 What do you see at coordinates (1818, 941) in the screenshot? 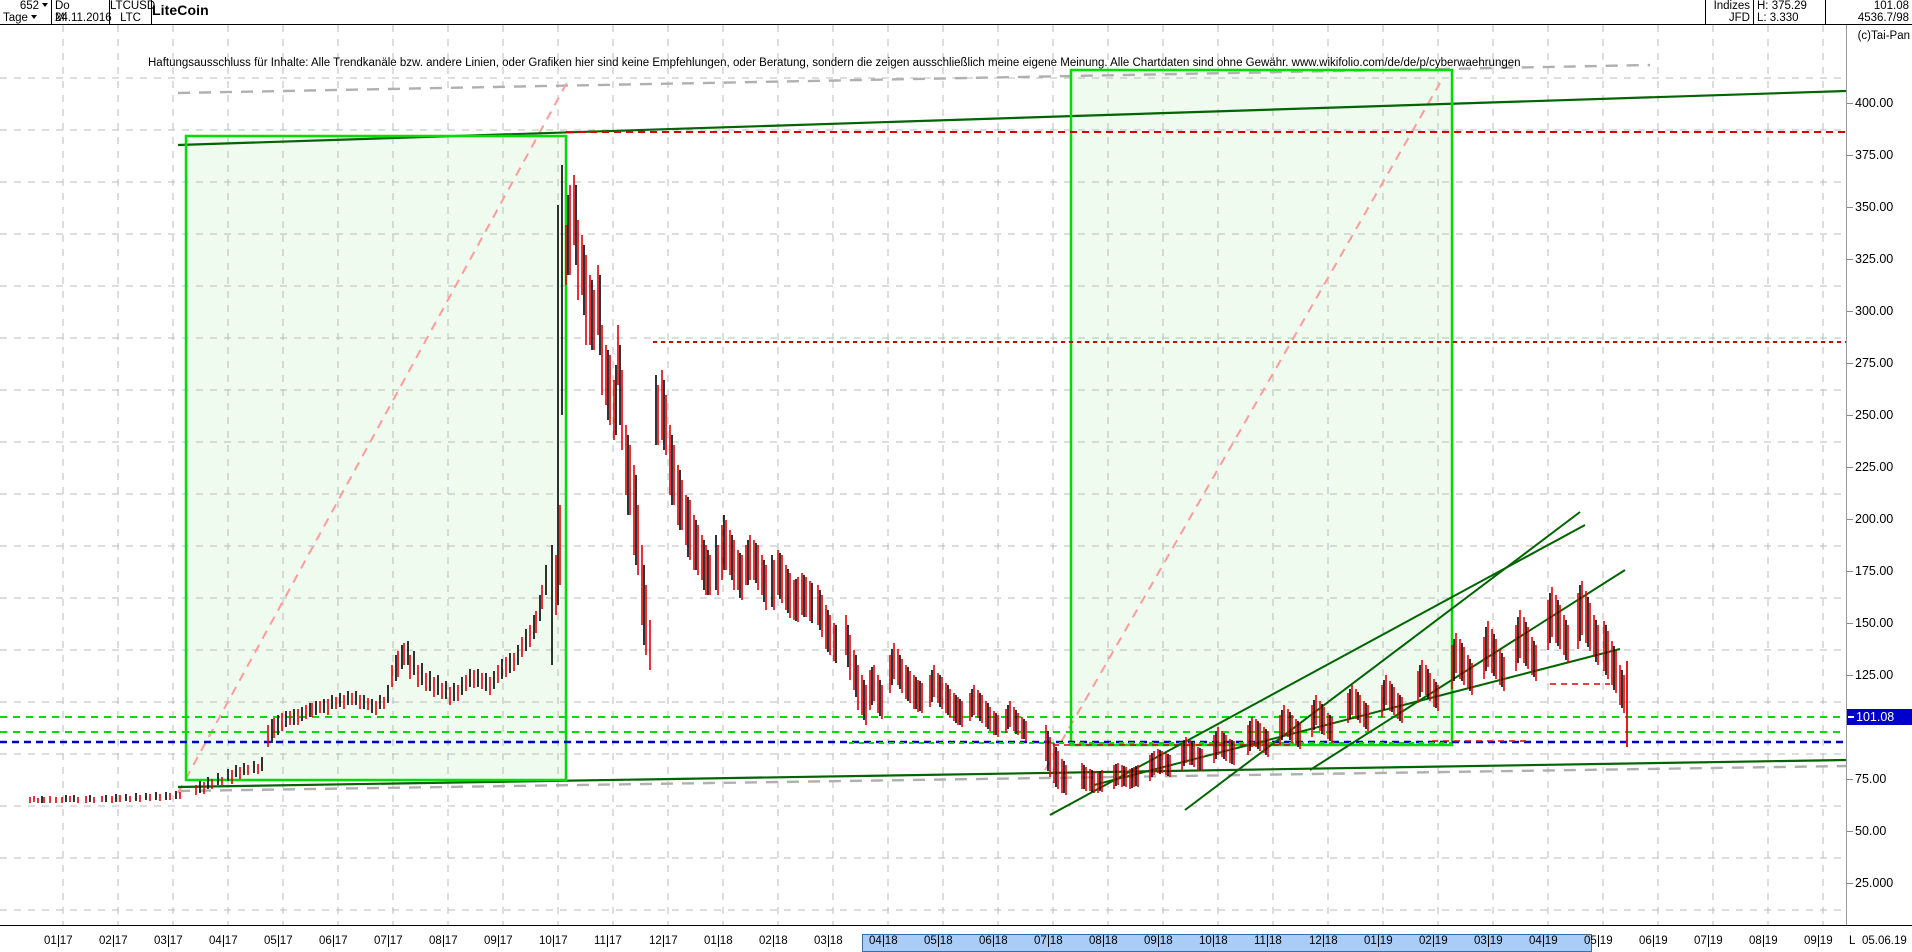
I see `x-tick-09-19: 09 19` at bounding box center [1818, 941].